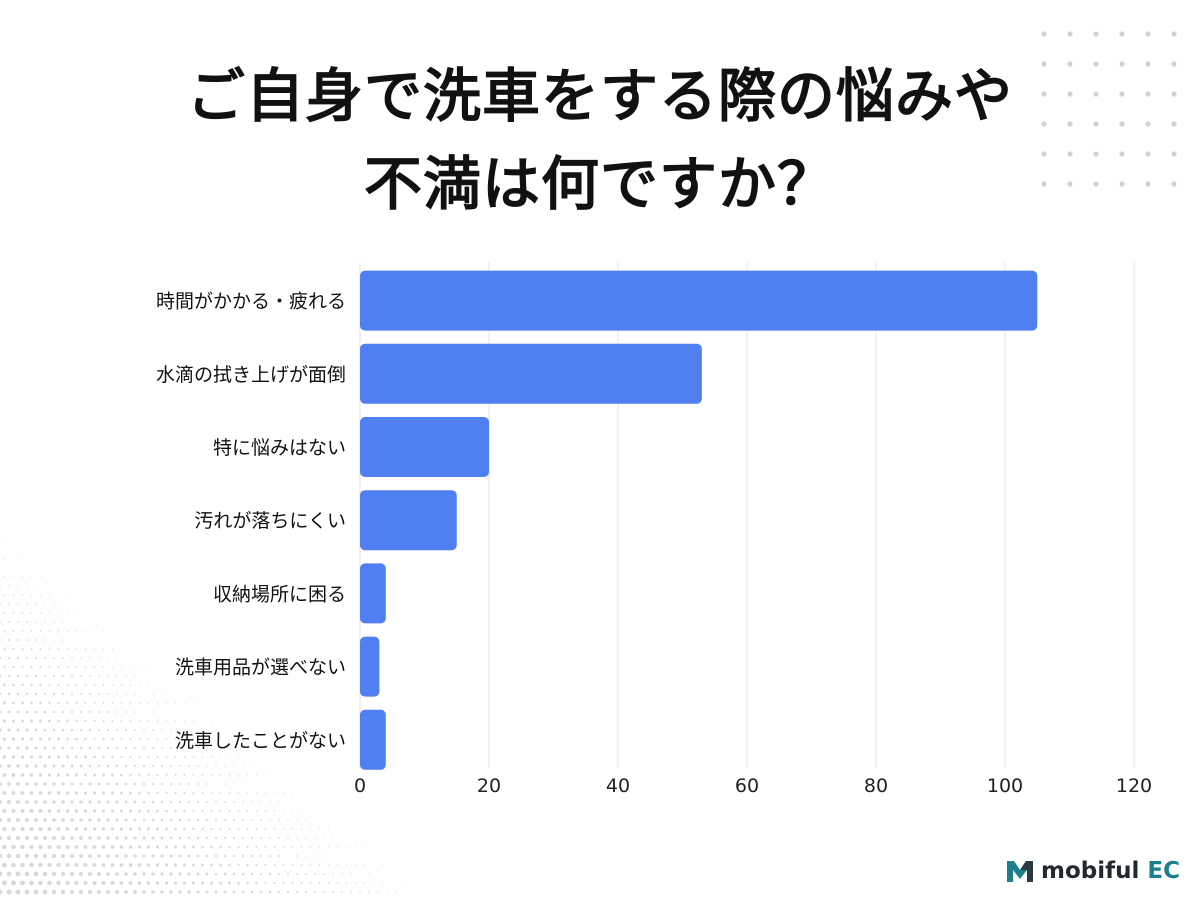 This screenshot has height=900, width=1200. I want to click on category-label-3: 特に悩みはない, so click(279, 448).